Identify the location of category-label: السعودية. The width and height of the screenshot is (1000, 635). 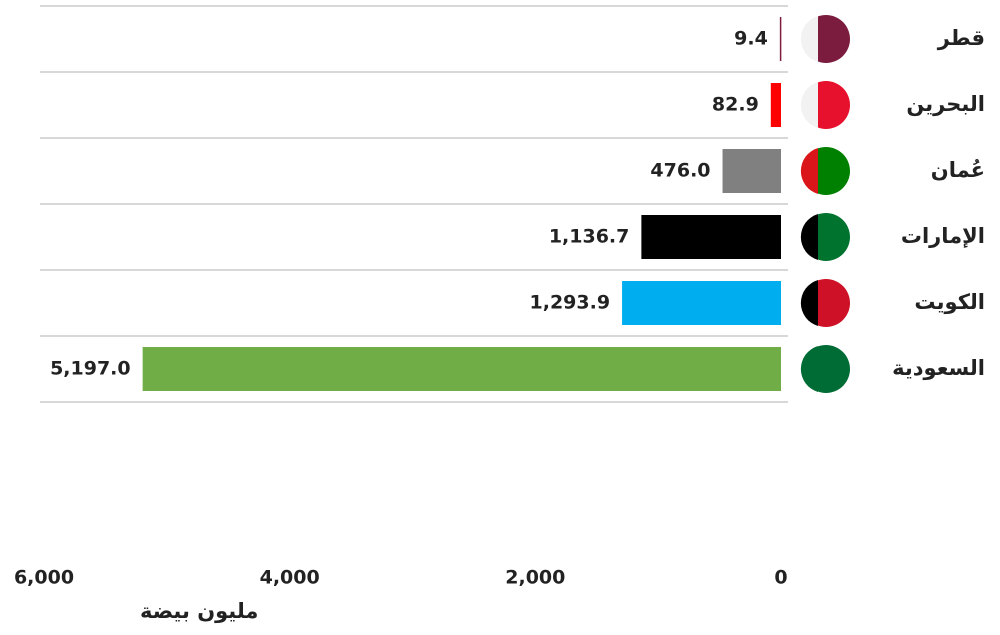
(938, 368).